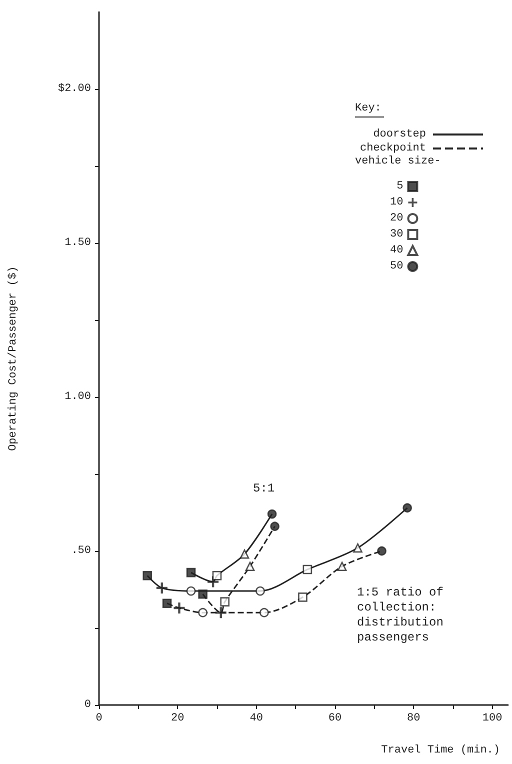 This screenshot has height=764, width=512. I want to click on y-tick-label: 0, so click(87, 705).